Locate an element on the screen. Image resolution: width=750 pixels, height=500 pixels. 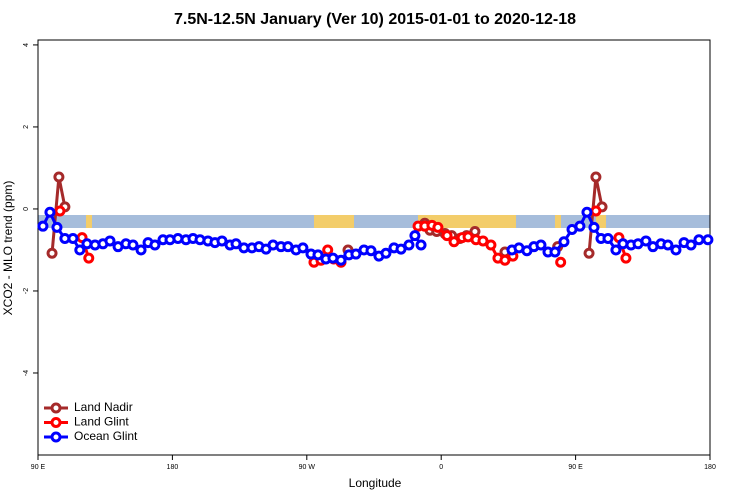
legend-label: Land Nadir is located at coordinates (103, 407).